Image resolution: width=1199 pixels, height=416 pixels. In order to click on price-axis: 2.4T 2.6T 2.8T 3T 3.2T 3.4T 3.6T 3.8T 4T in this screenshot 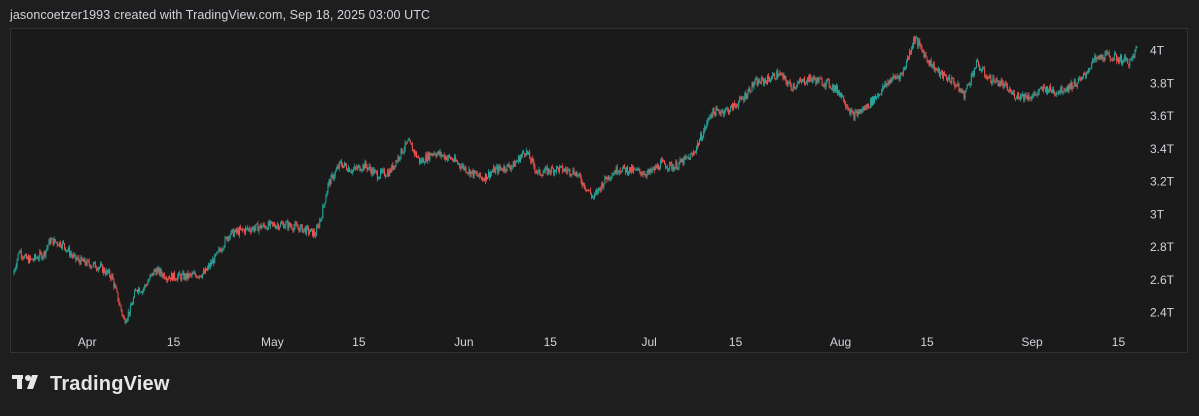, I will do `click(1162, 182)`.